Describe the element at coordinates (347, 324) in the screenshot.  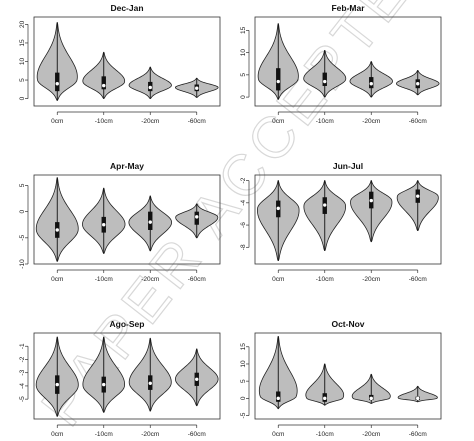
I see `chart-title: Oct-Nov` at that location.